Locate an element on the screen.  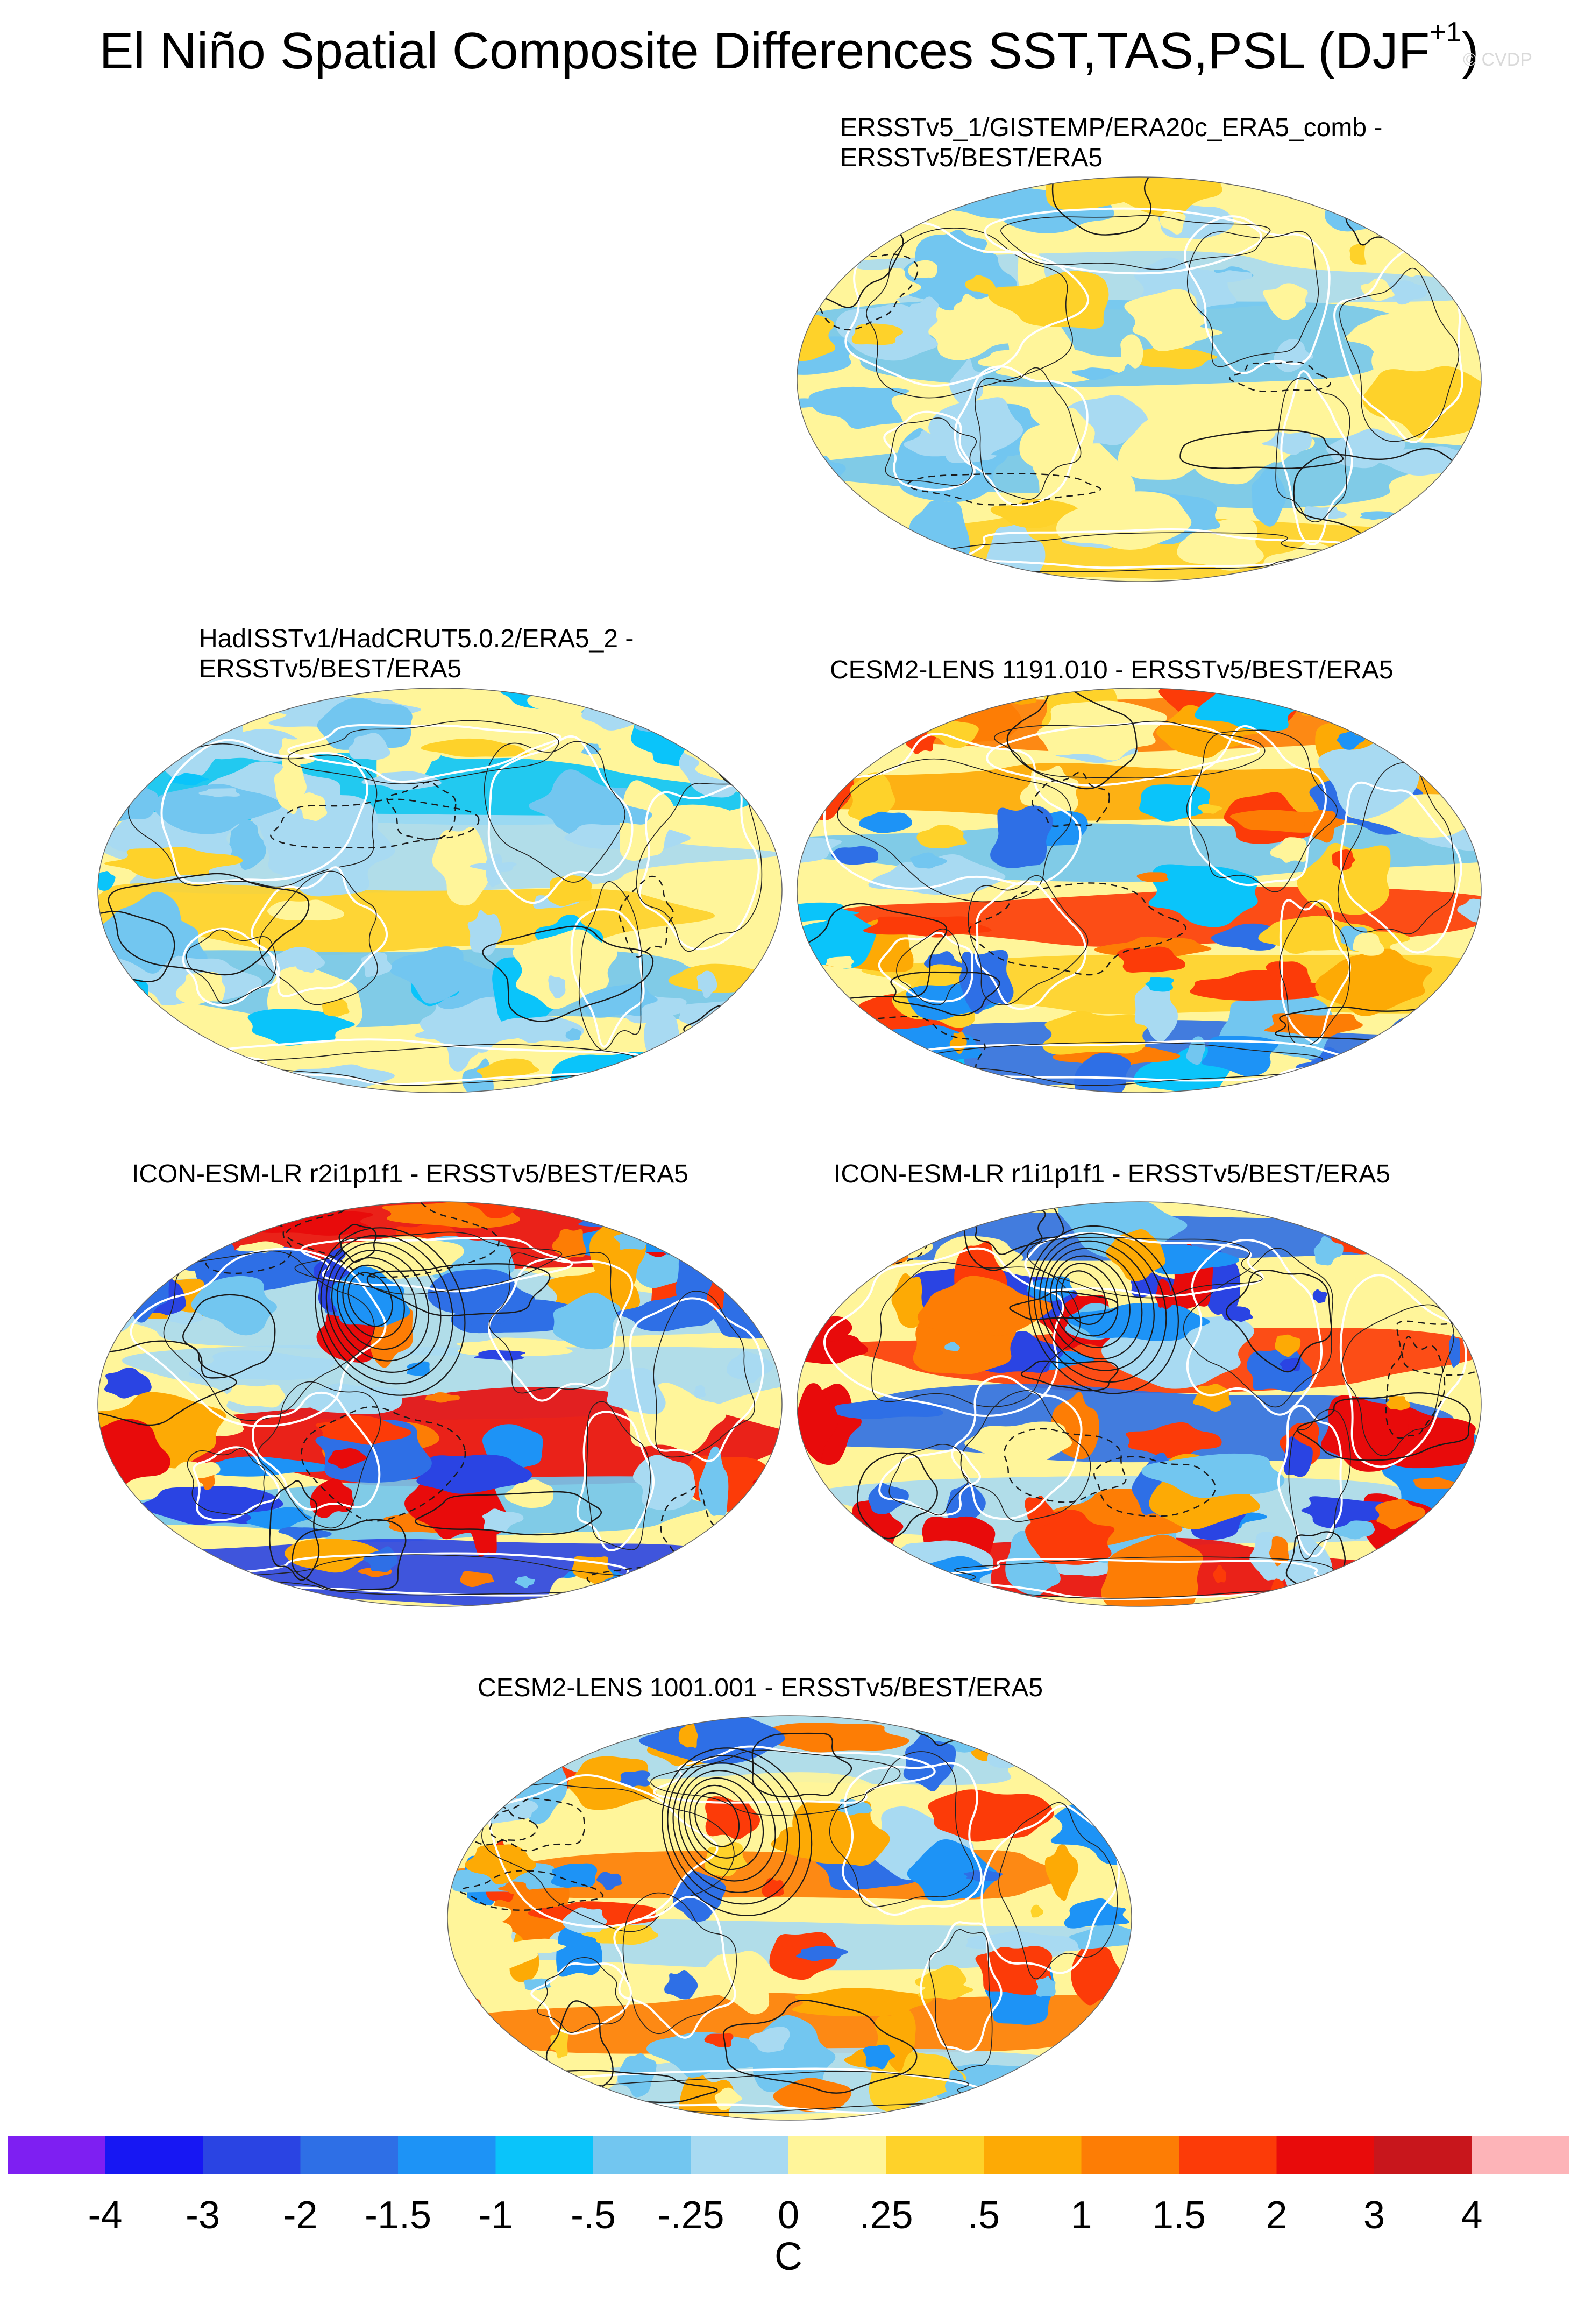
colorbar-tick-label: -1 is located at coordinates (495, 2215).